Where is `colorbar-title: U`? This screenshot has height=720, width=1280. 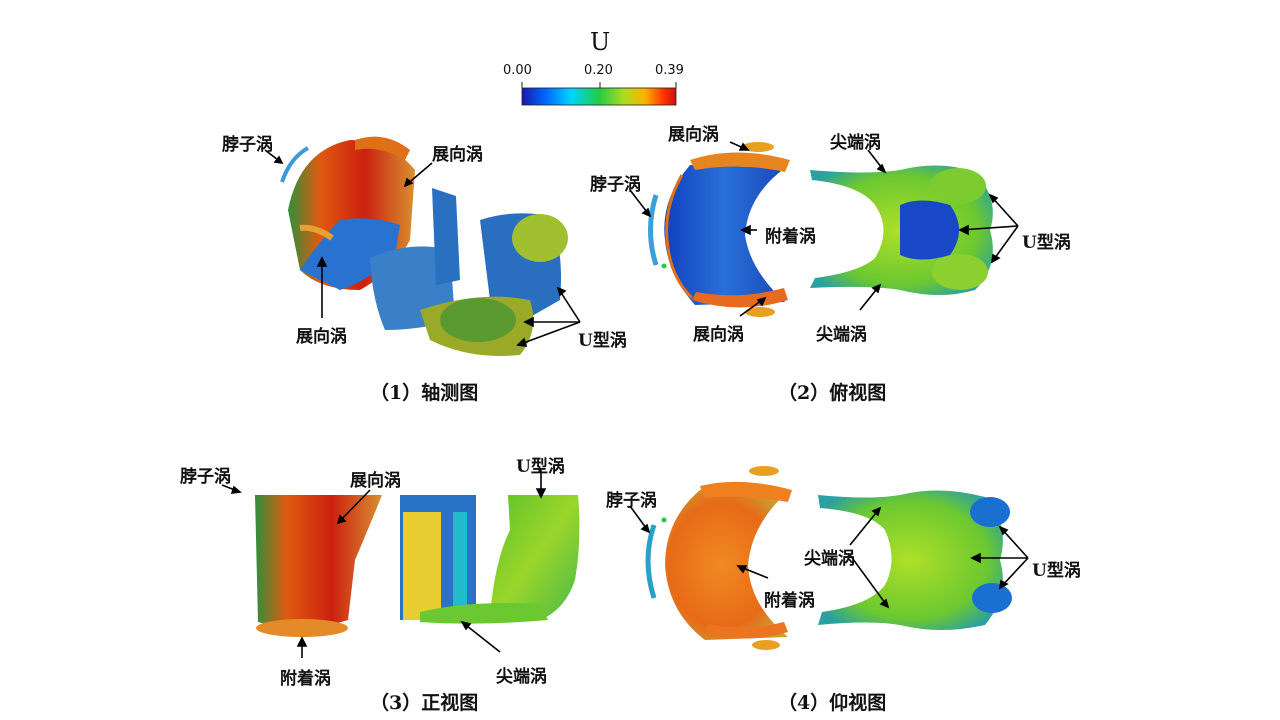
colorbar-title: U is located at coordinates (600, 42).